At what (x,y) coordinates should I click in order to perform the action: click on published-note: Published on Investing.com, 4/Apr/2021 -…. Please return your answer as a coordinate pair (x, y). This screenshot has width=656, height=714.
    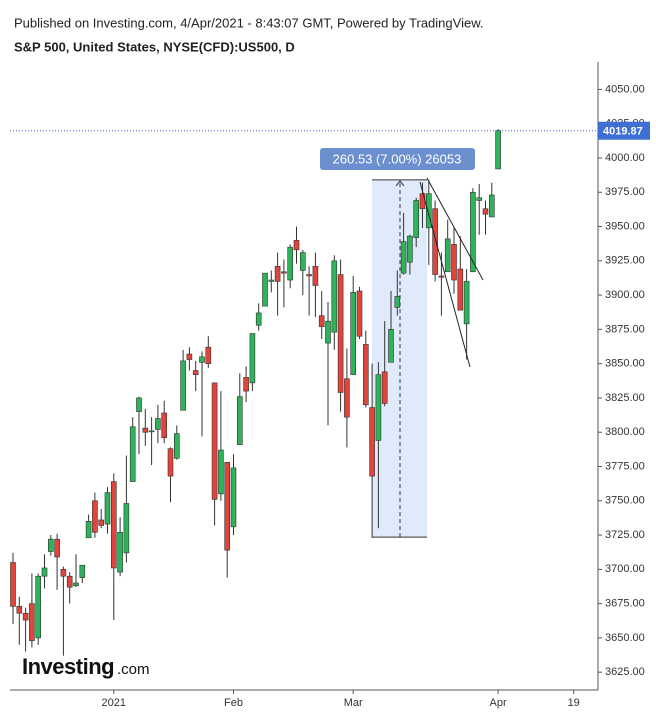
    Looking at the image, I should click on (248, 22).